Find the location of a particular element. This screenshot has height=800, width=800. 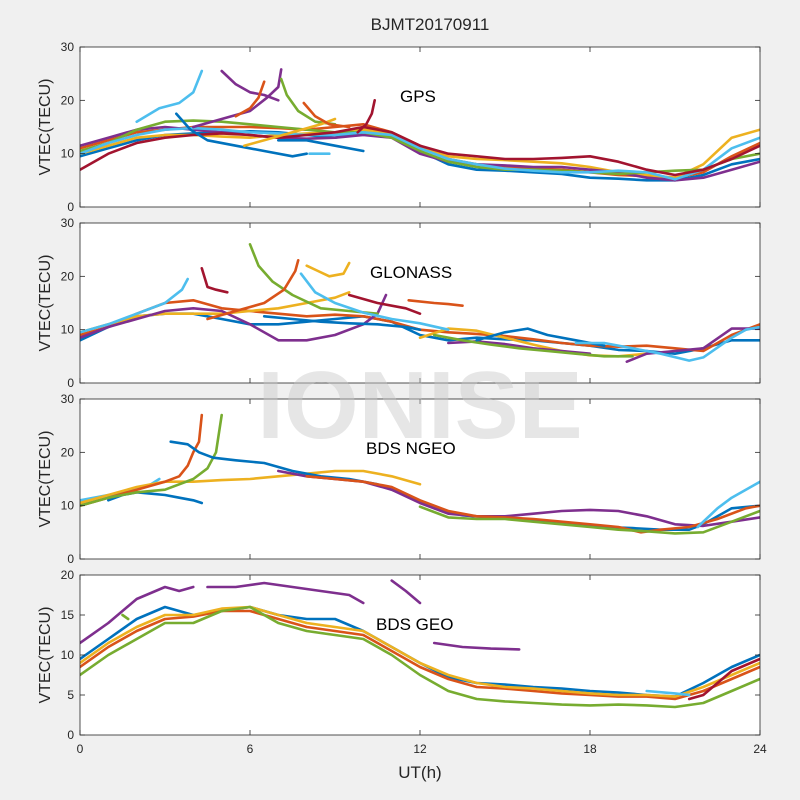

x-tick-label: 18 is located at coordinates (590, 749).